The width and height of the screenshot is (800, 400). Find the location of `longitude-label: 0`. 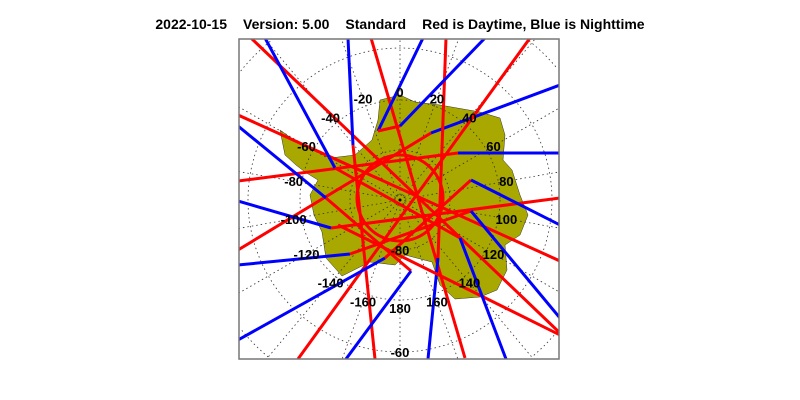

longitude-label: 0 is located at coordinates (399, 92).